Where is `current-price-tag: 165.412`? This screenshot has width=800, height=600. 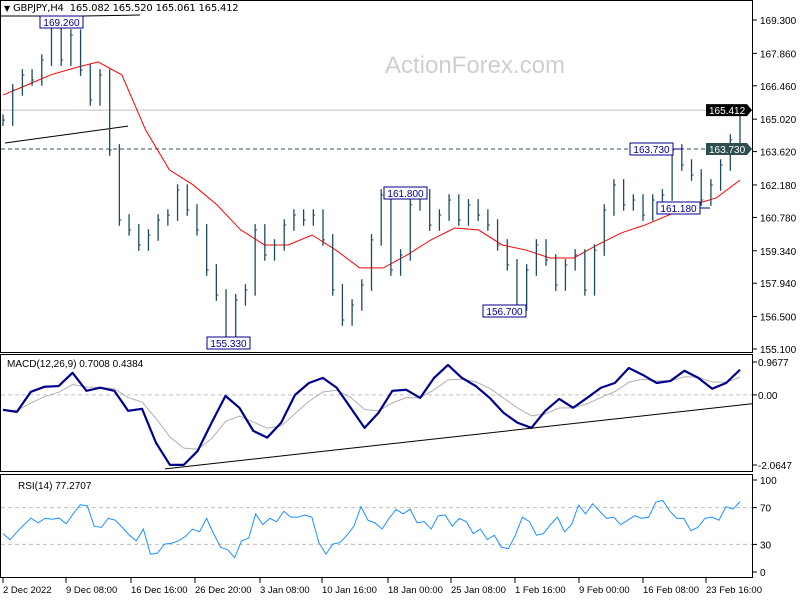
current-price-tag: 165.412 is located at coordinates (727, 111).